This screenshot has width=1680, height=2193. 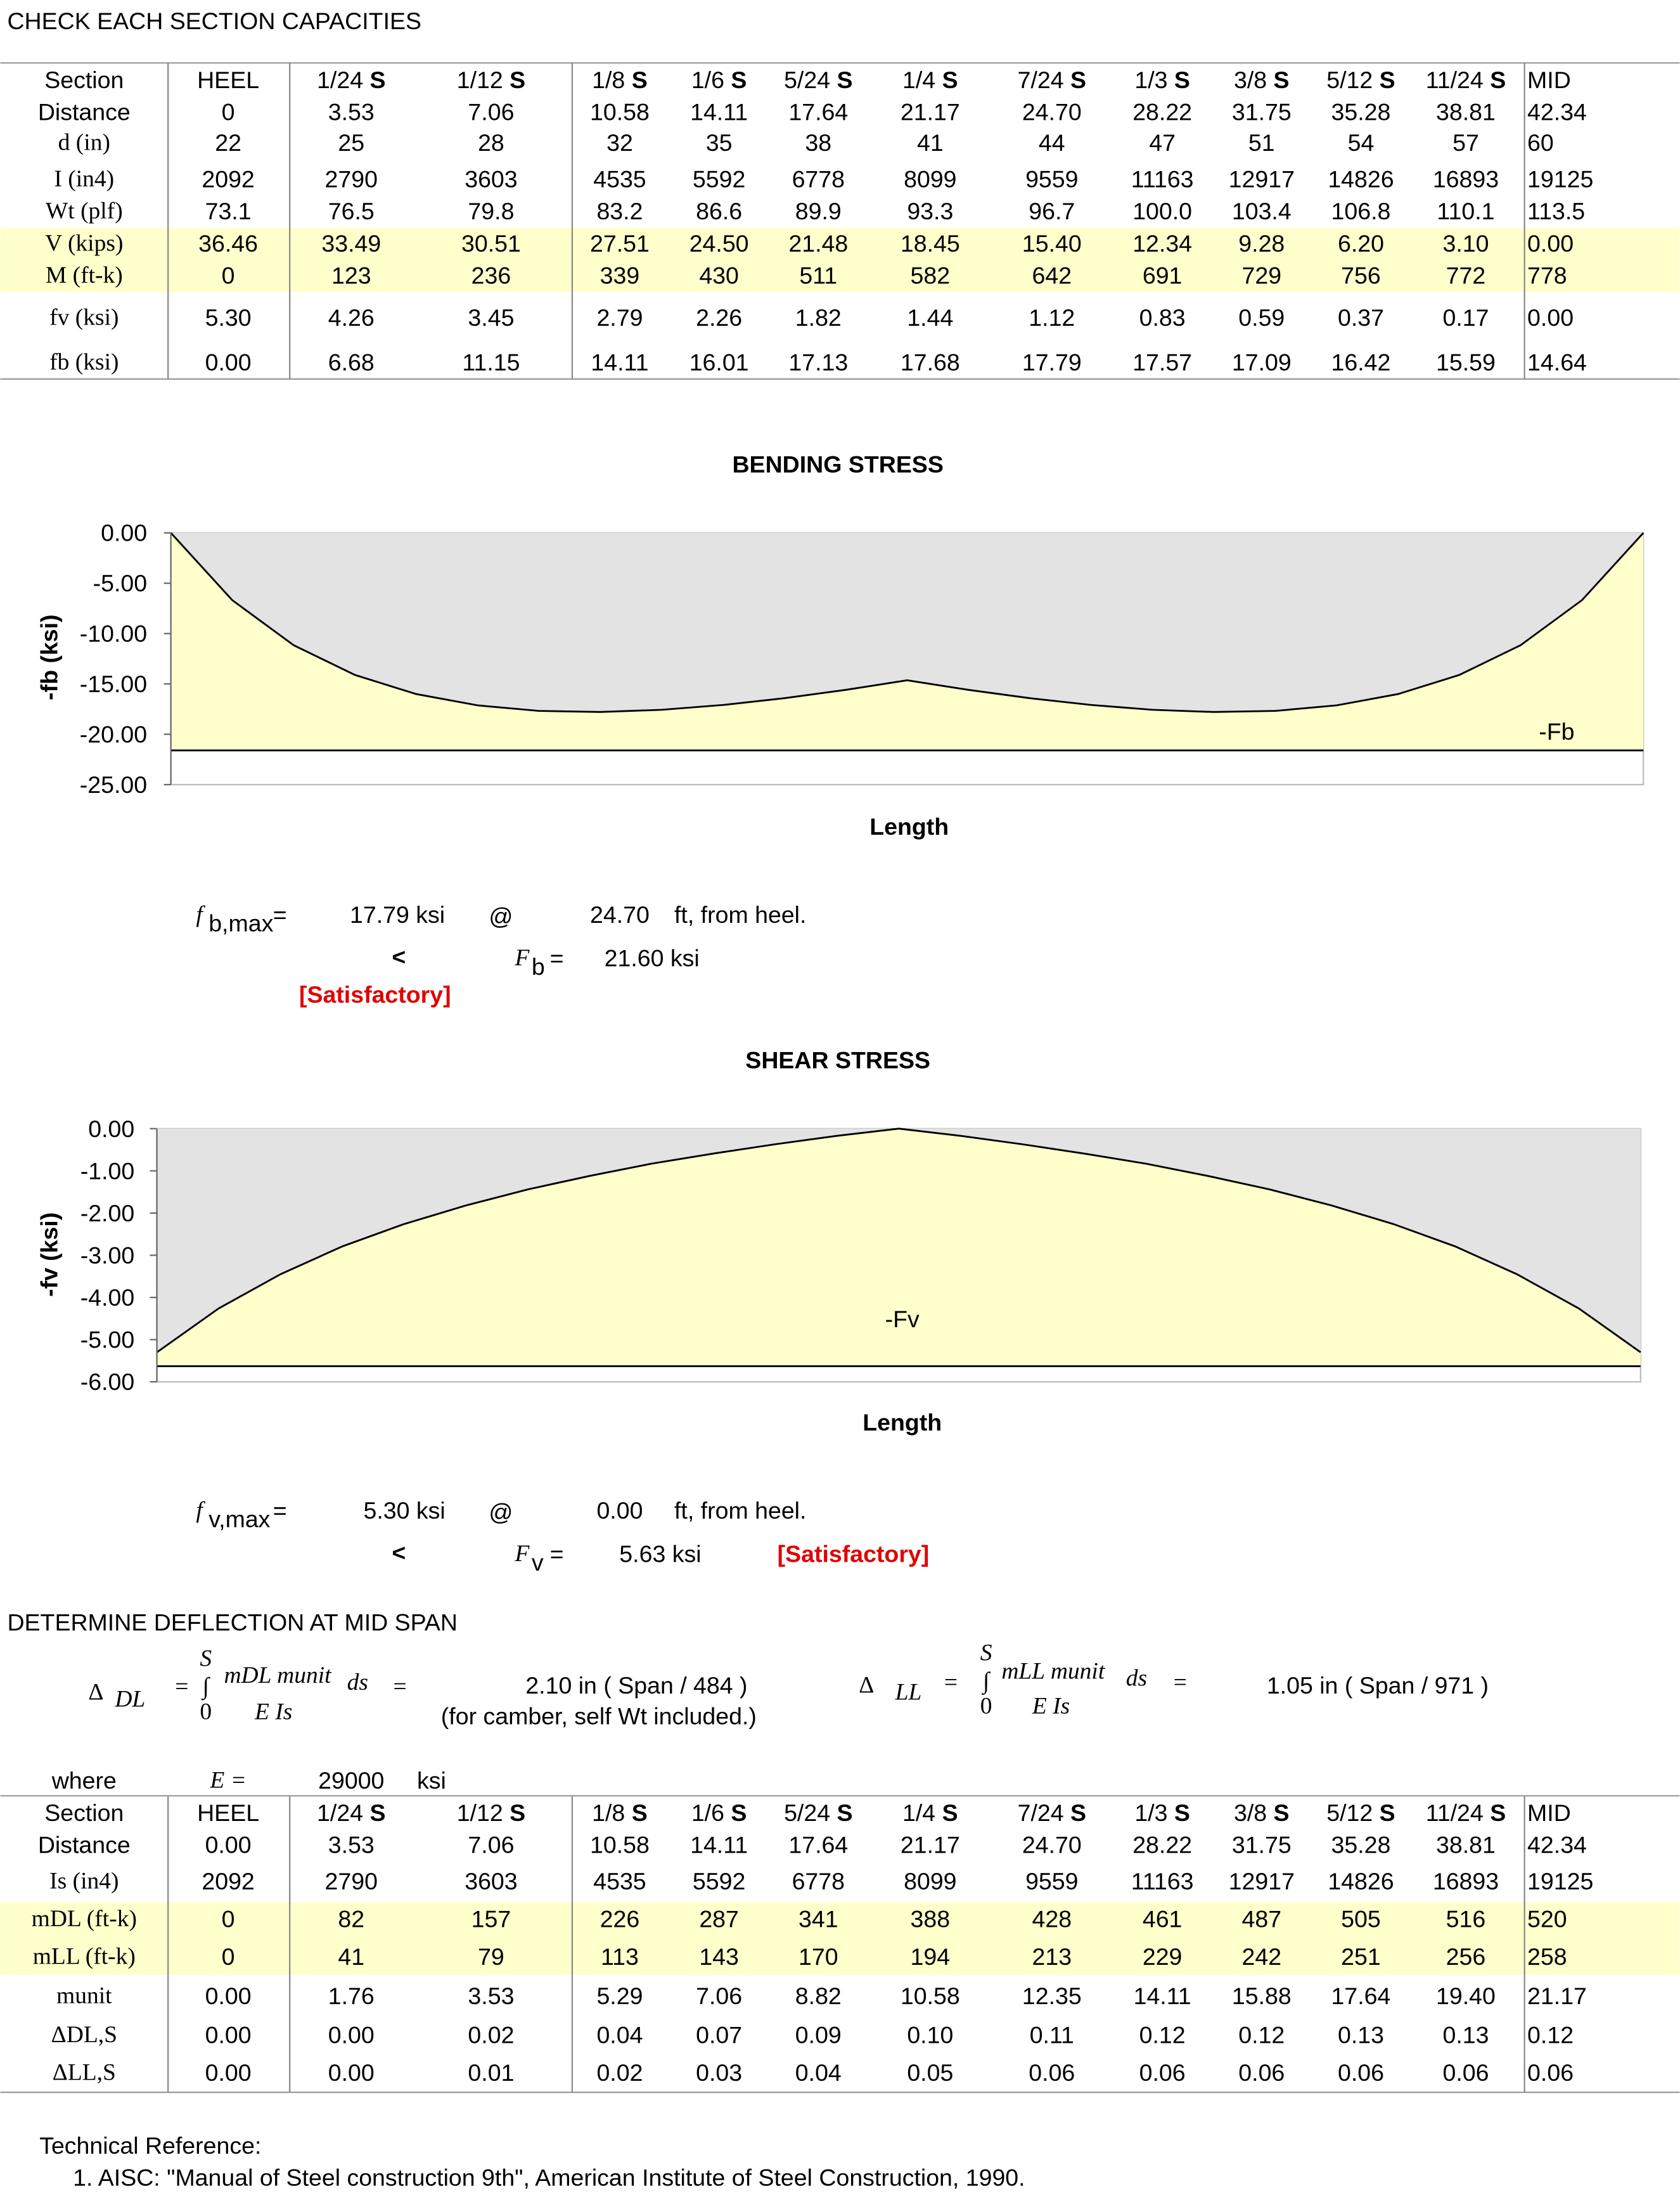 I want to click on numerator: mDL munit, so click(x=278, y=1675).